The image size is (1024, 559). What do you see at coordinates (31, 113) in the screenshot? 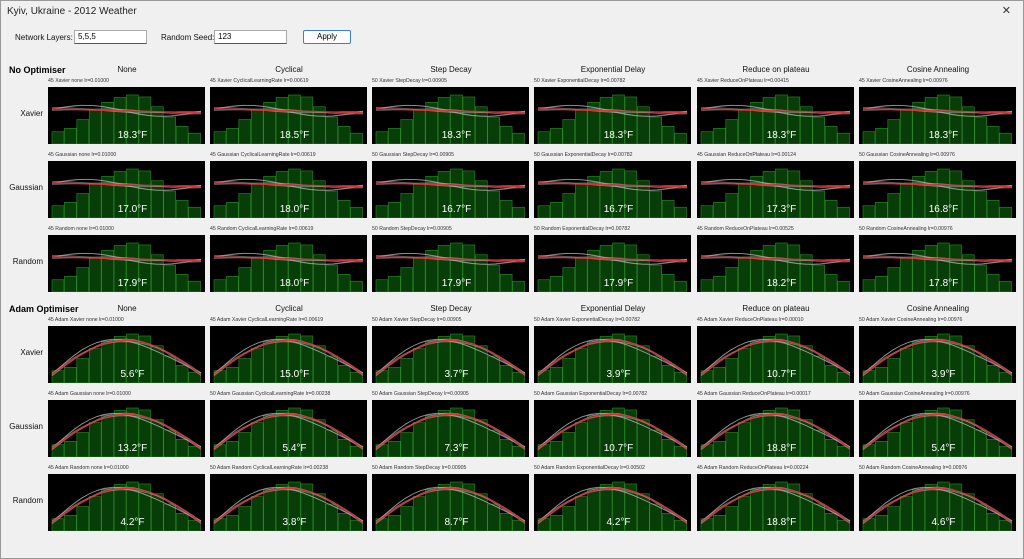
I see `row-label: Xavier` at bounding box center [31, 113].